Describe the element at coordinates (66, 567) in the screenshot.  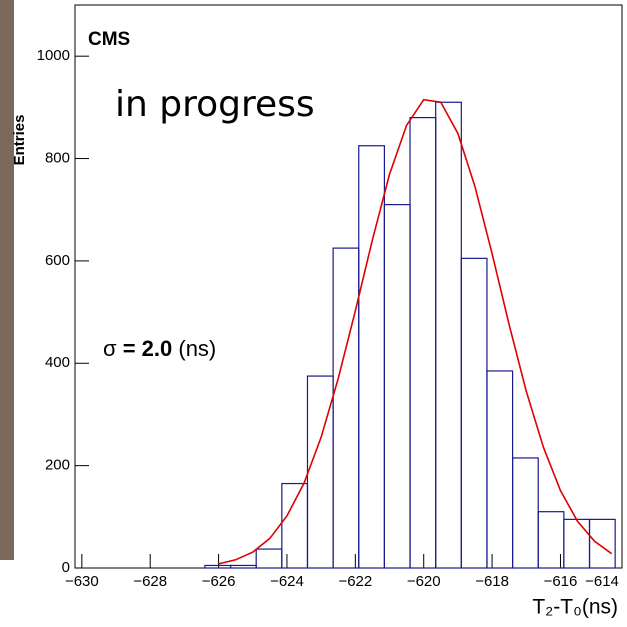
I see `y-tick-label: 0` at that location.